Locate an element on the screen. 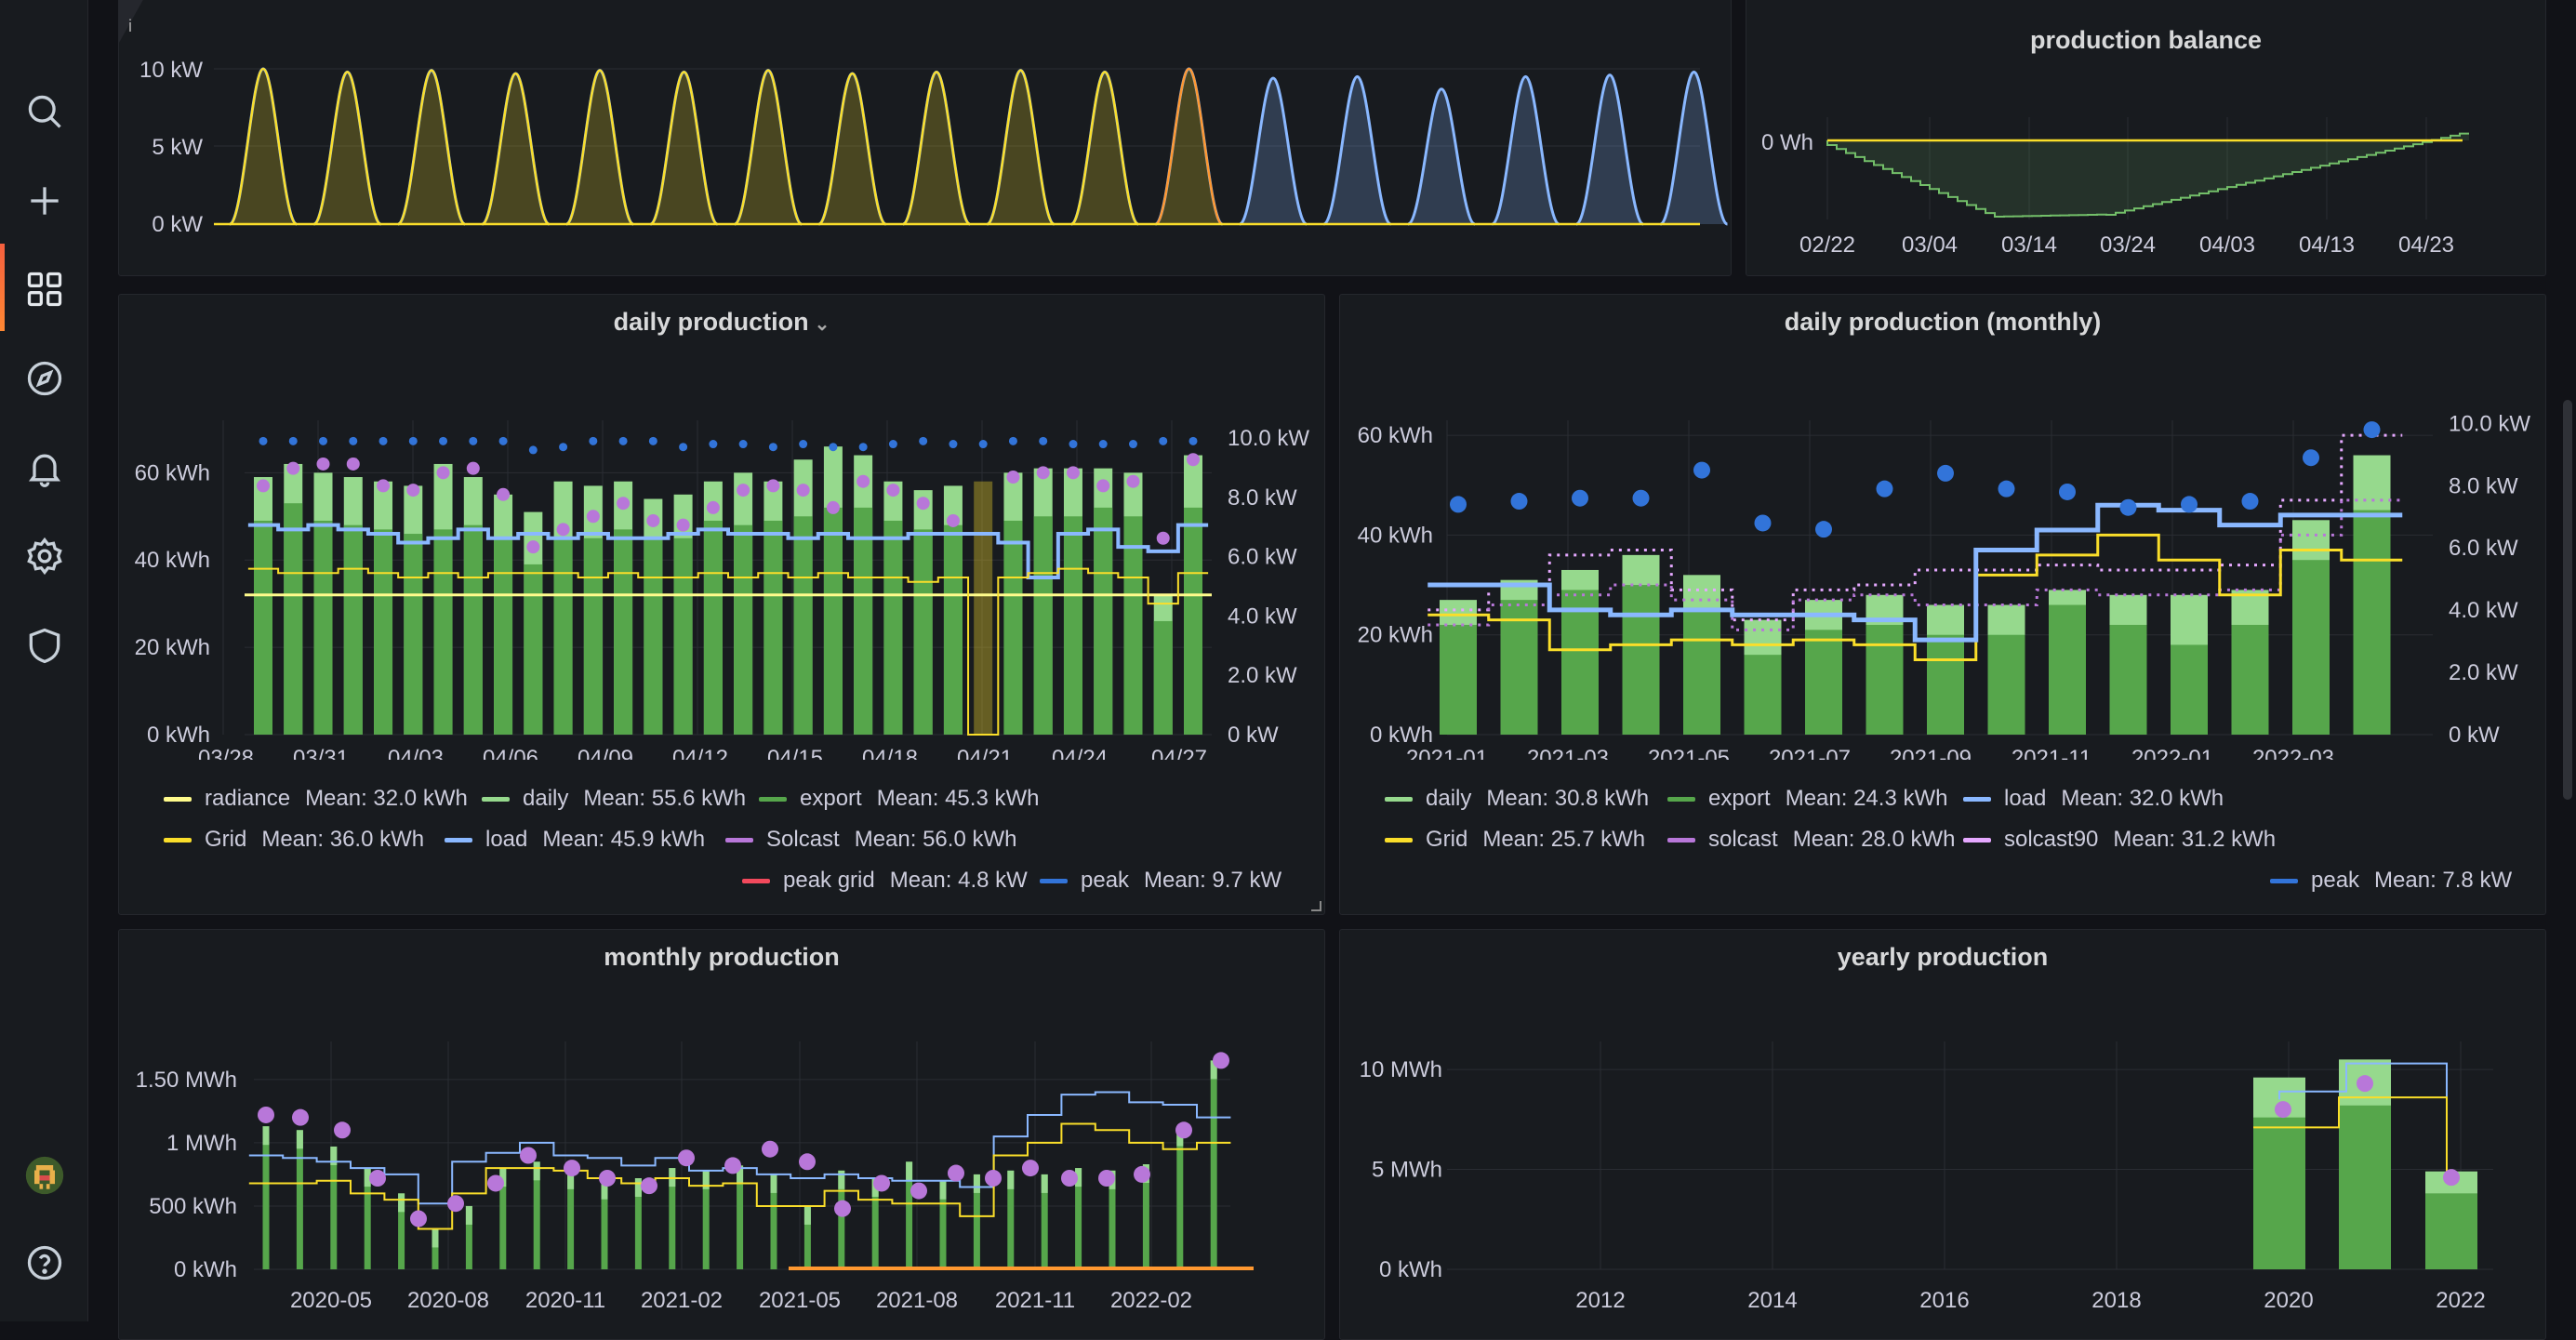 The width and height of the screenshot is (2576, 1340). y2-tick: 10.0 kW is located at coordinates (1268, 438).